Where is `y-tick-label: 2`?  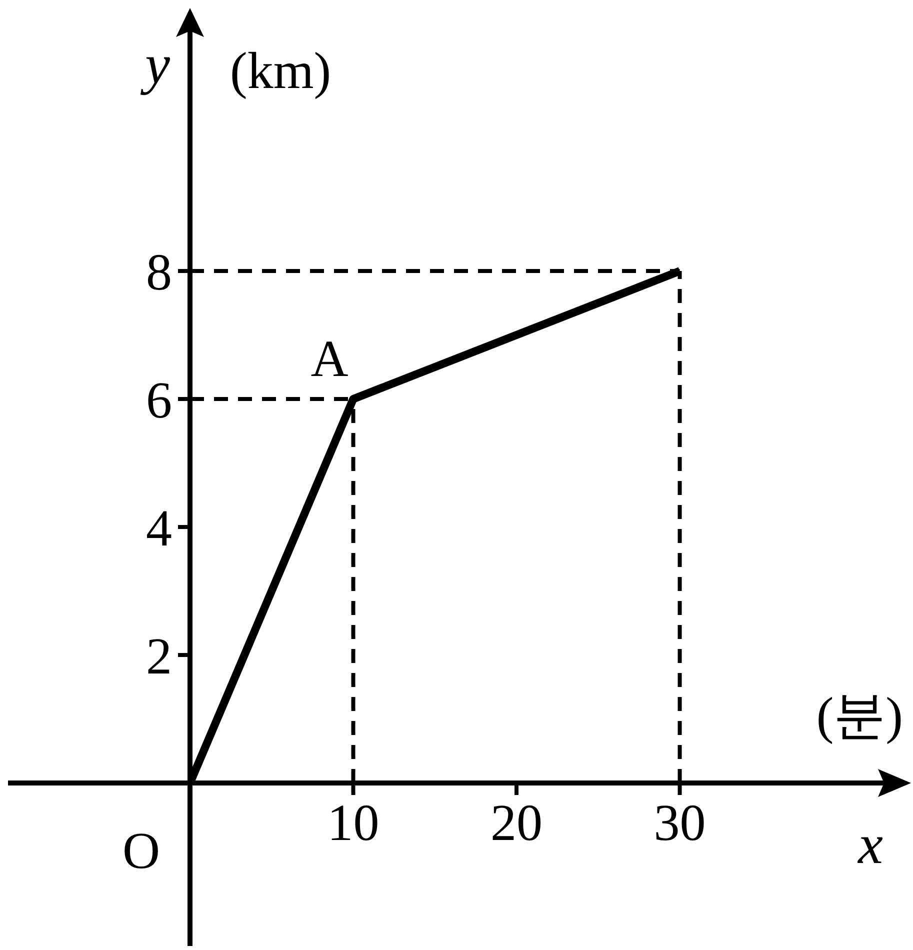 y-tick-label: 2 is located at coordinates (159, 657).